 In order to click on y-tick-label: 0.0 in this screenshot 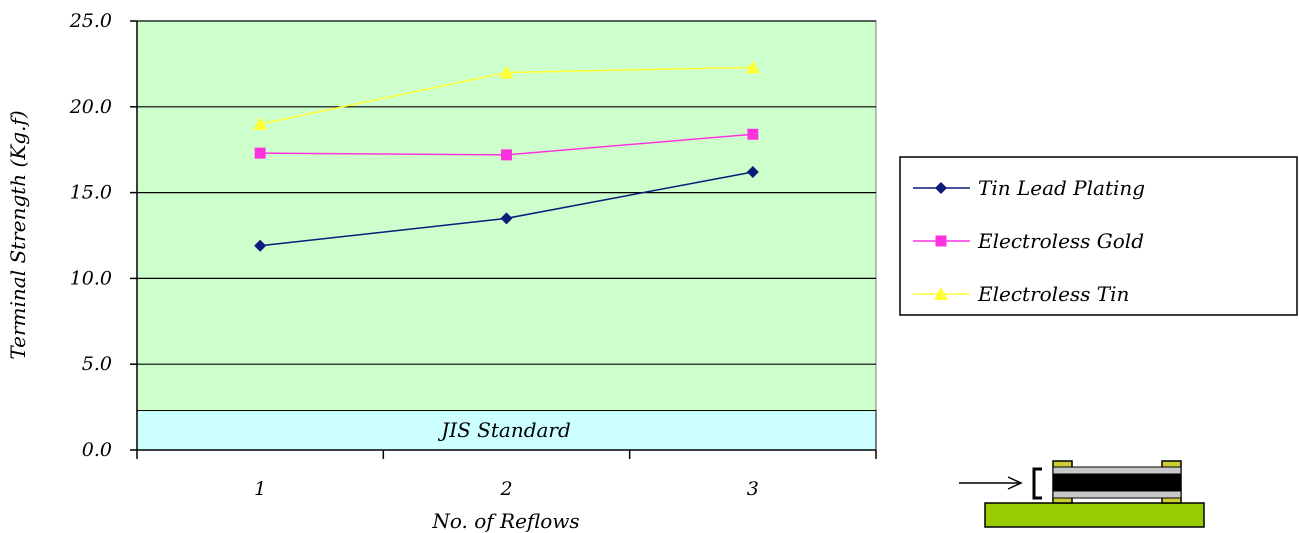, I will do `click(97, 450)`.